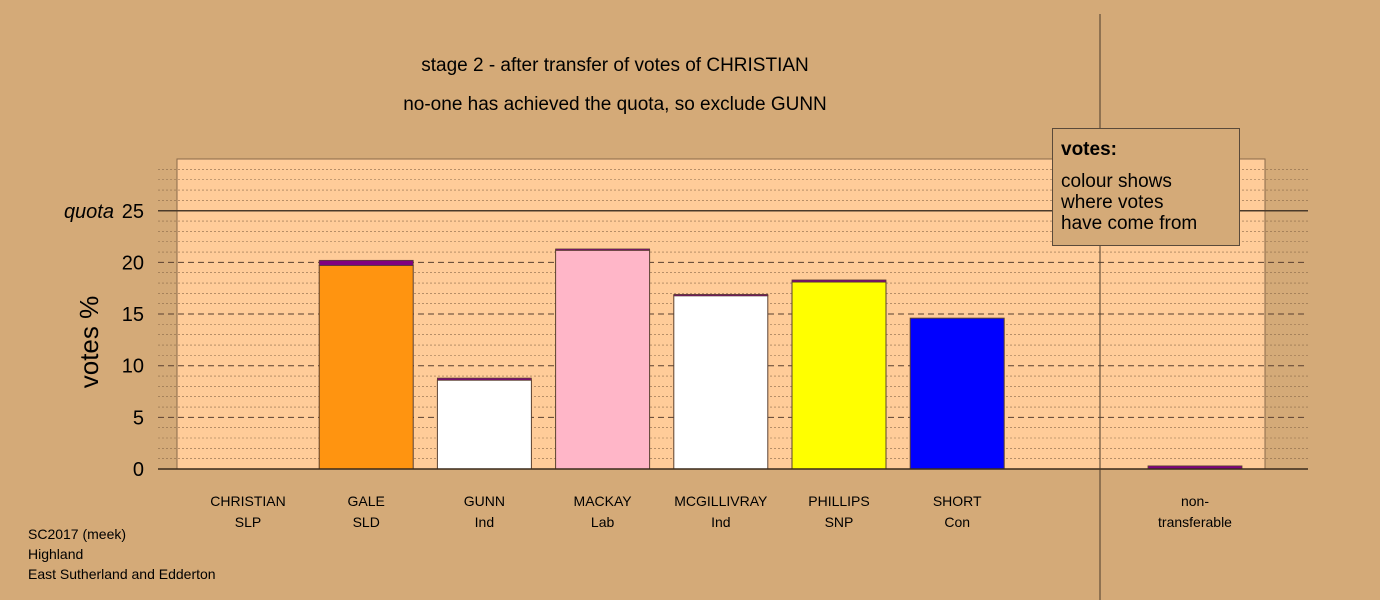  I want to click on quota-label: quota, so click(89, 212).